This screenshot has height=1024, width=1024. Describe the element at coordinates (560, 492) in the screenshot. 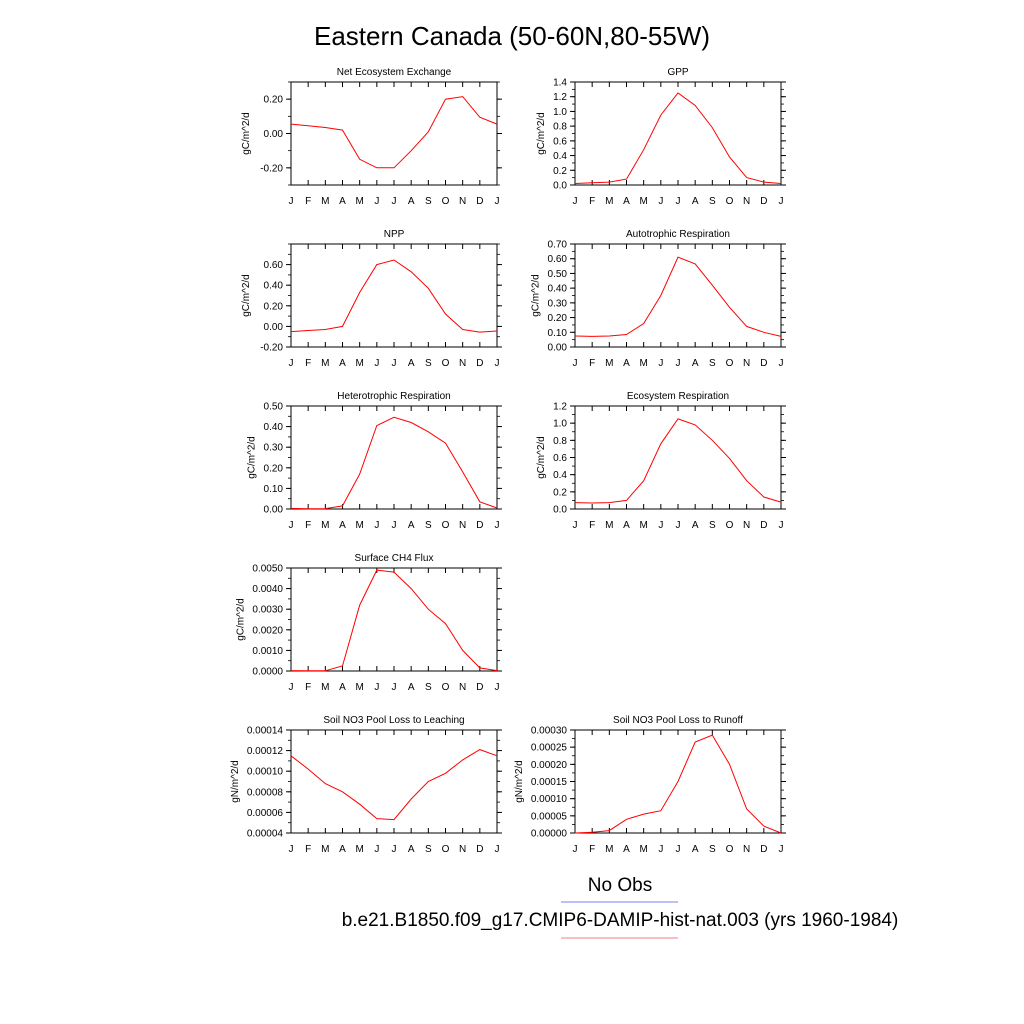

I see `y-tick-label: 0.2` at that location.